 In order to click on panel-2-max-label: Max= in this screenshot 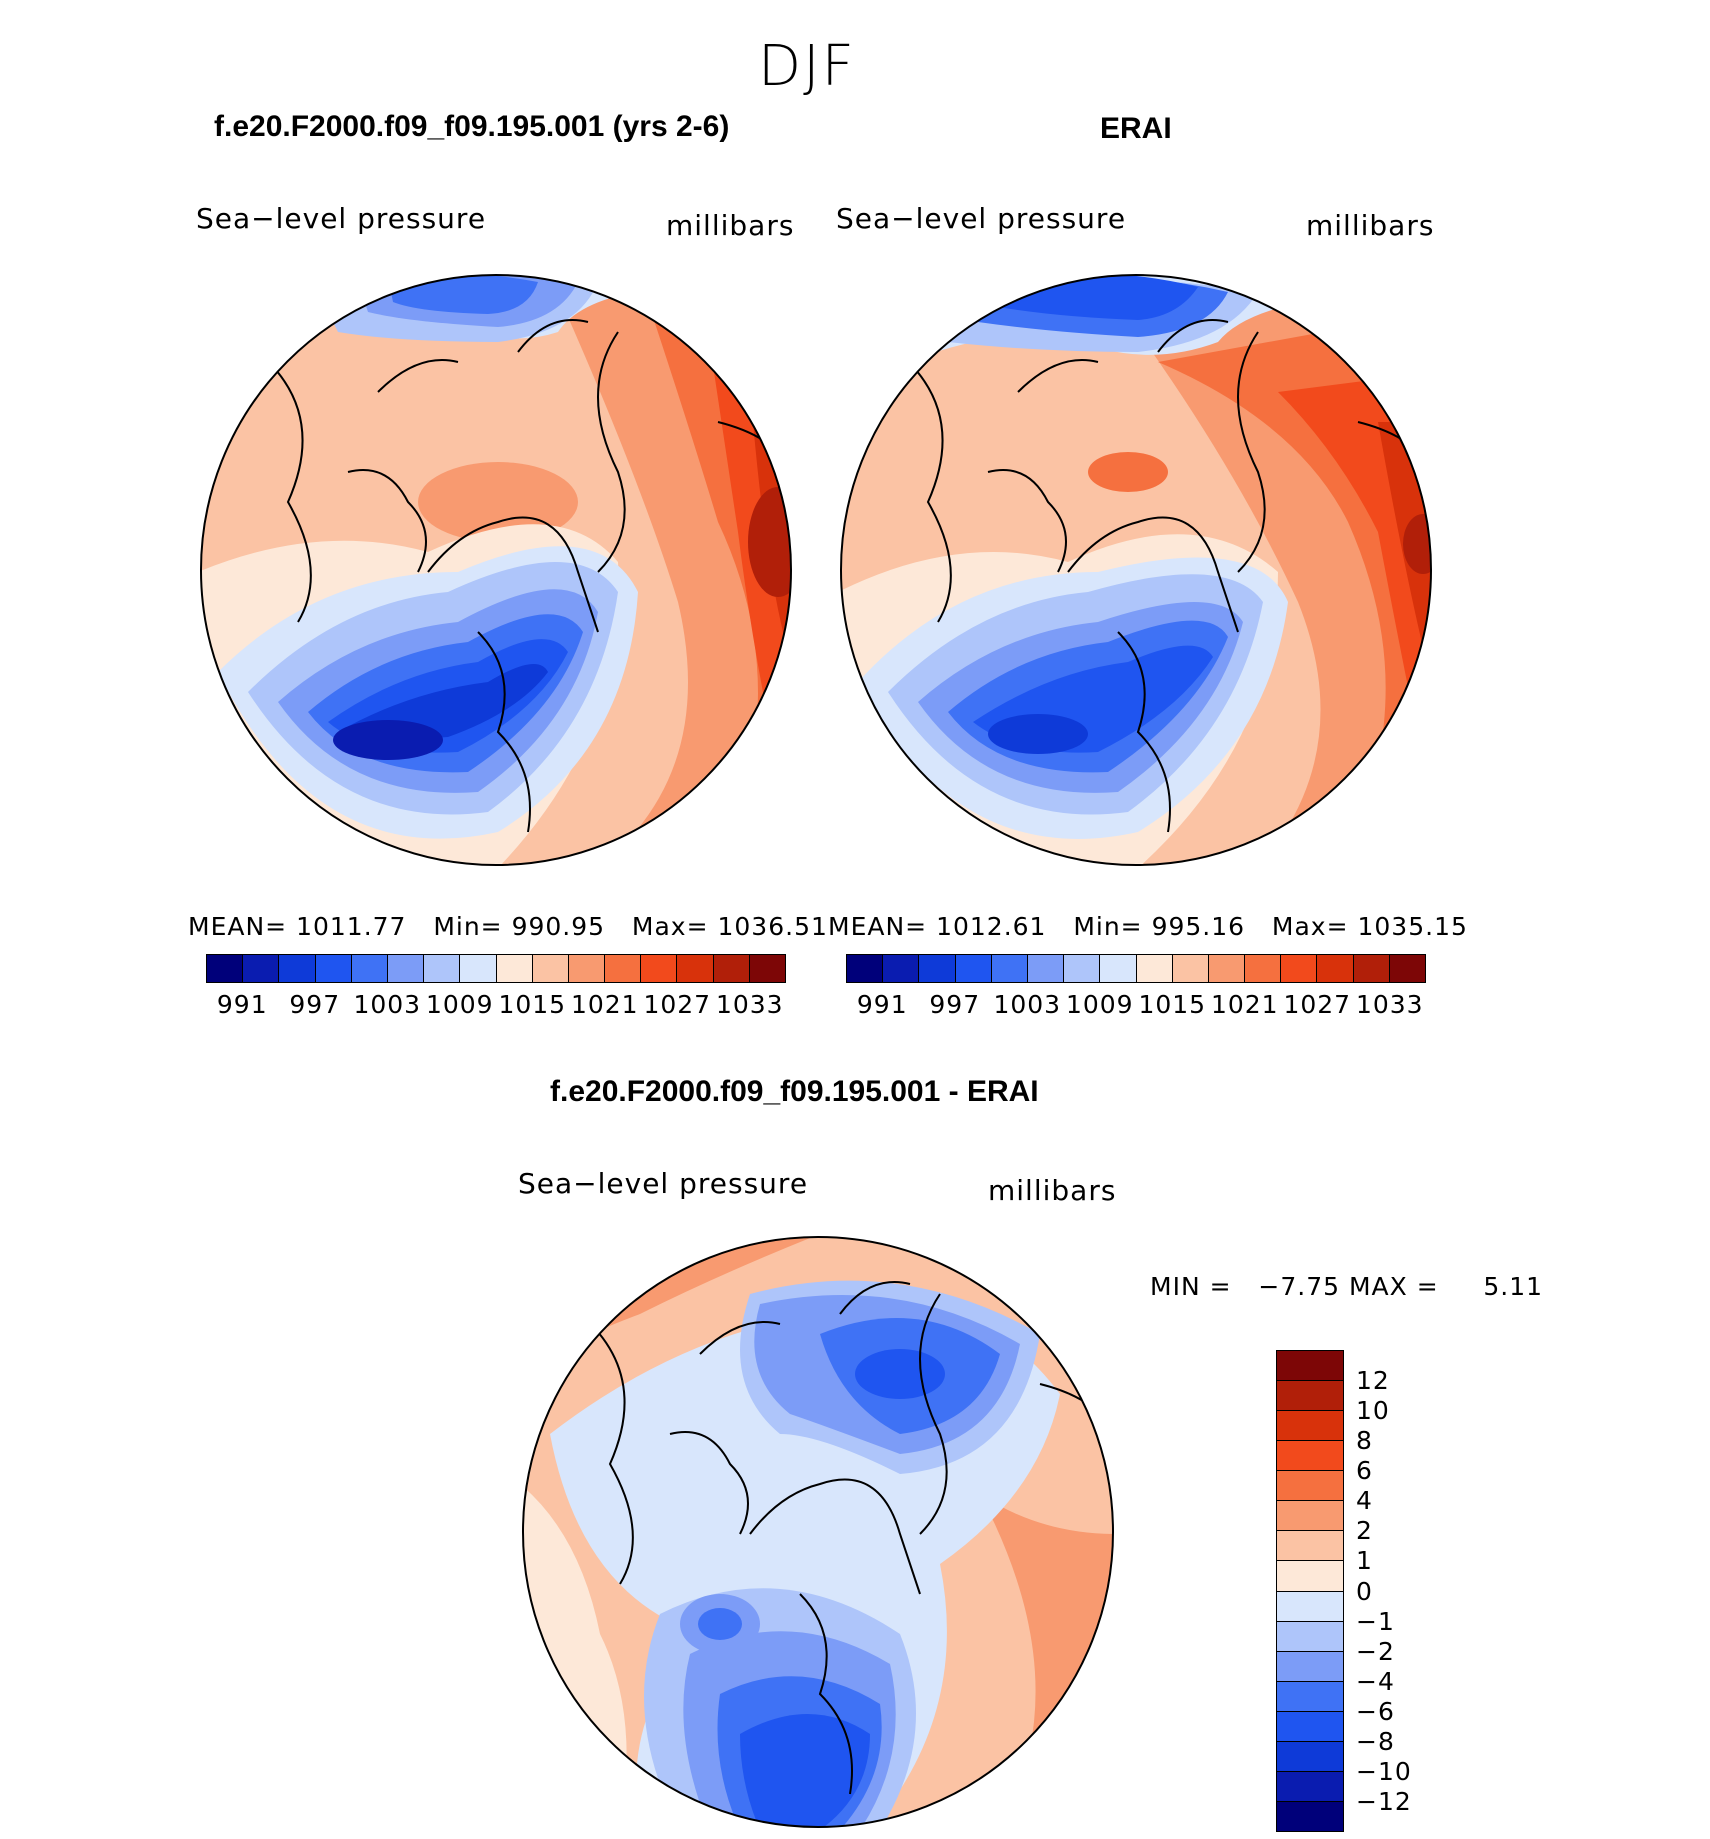, I will do `click(1310, 926)`.